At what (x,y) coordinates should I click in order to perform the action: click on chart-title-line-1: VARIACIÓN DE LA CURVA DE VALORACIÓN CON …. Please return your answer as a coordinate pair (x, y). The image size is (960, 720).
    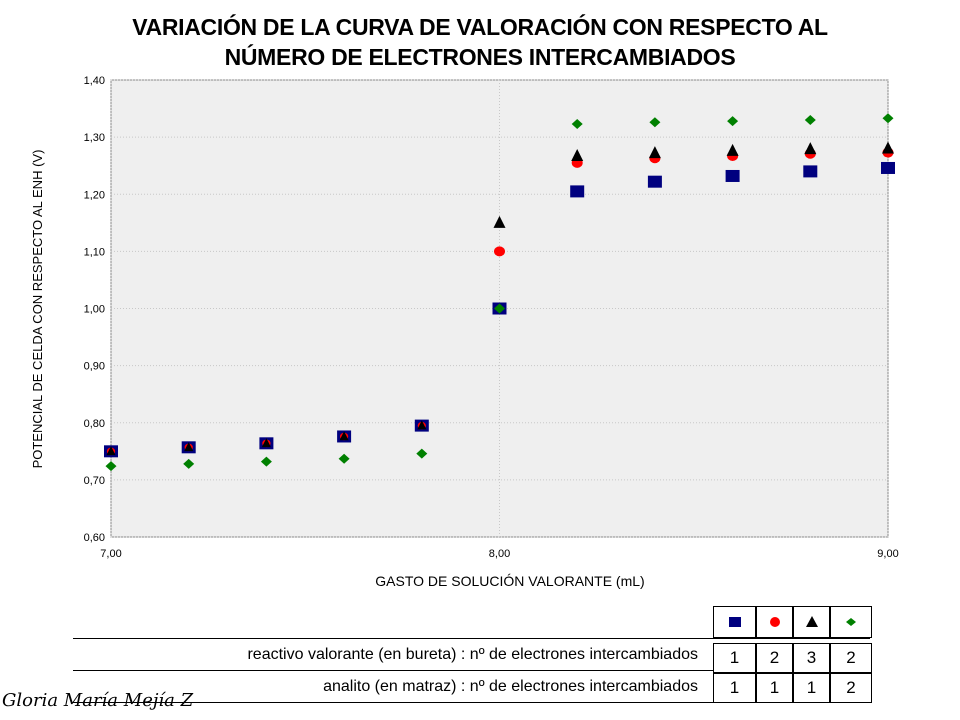
    Looking at the image, I should click on (480, 27).